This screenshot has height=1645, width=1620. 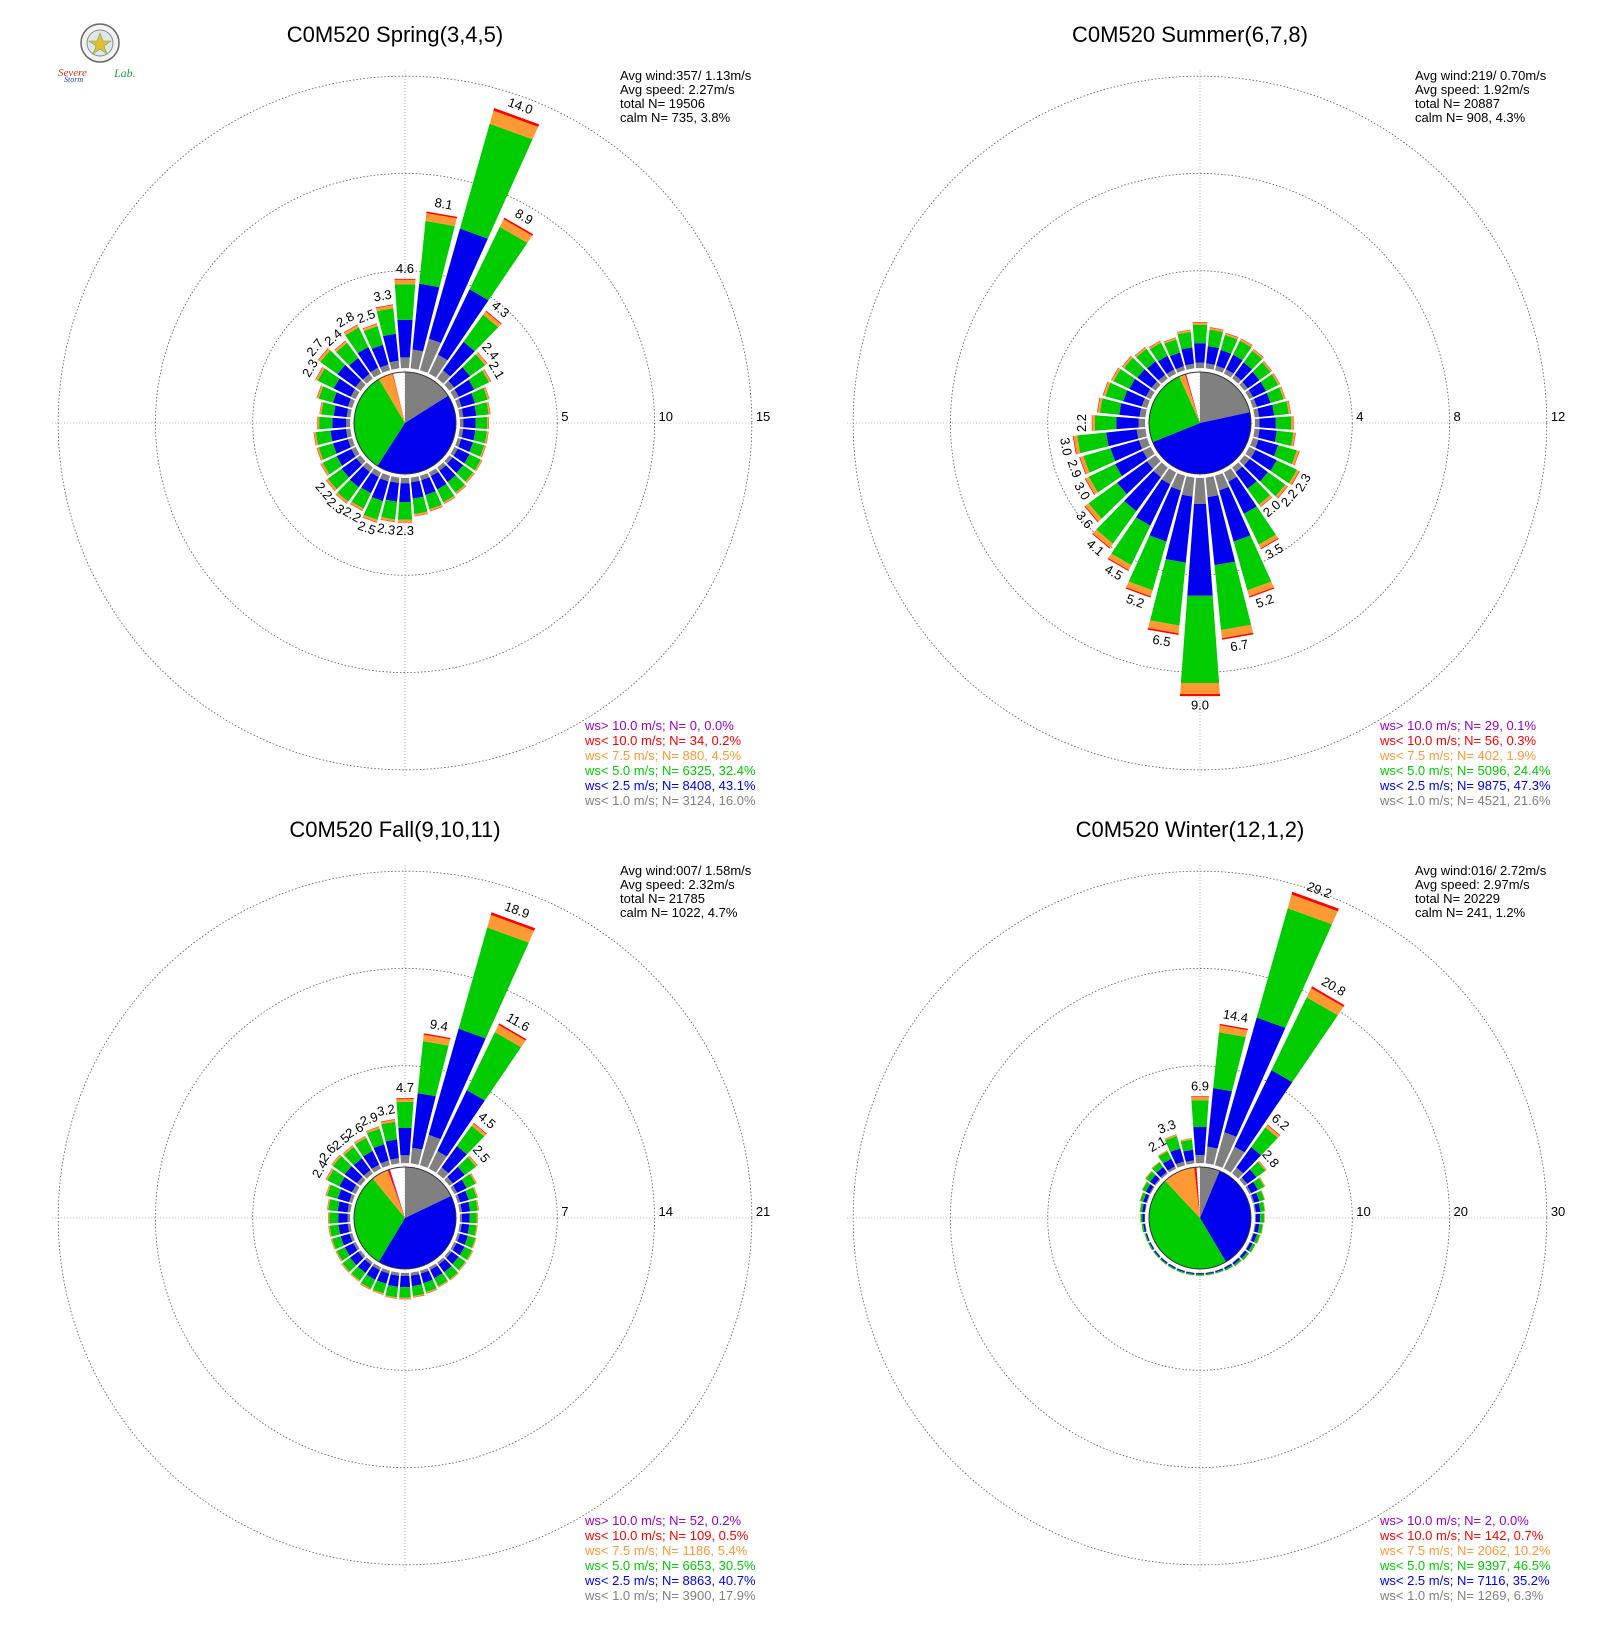 What do you see at coordinates (663, 740) in the screenshot?
I see `legend-entry-lt10: ws< 10.0 m/s; N= 34, 0.2%` at bounding box center [663, 740].